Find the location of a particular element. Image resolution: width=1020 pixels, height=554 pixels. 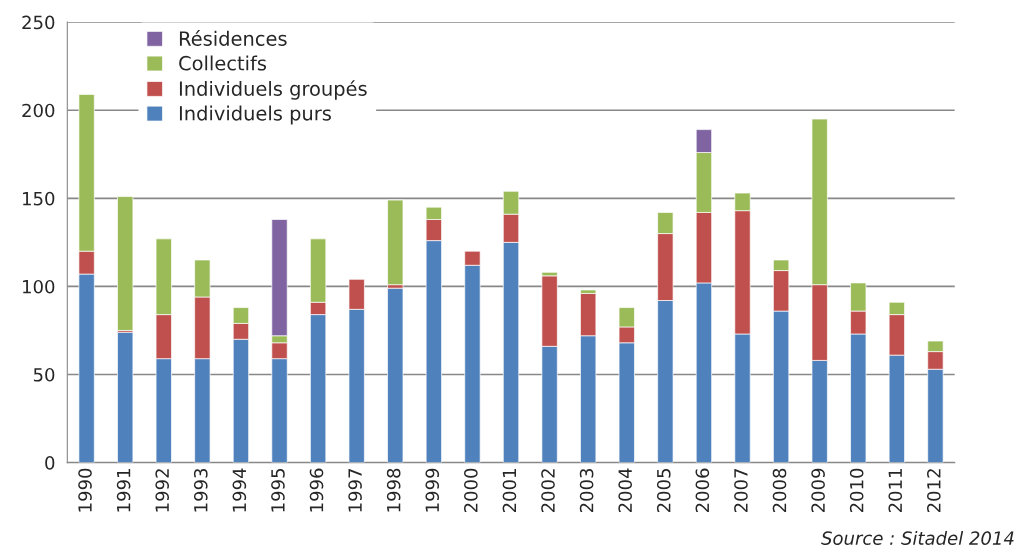

x-tick-label: 2012 is located at coordinates (934, 491).